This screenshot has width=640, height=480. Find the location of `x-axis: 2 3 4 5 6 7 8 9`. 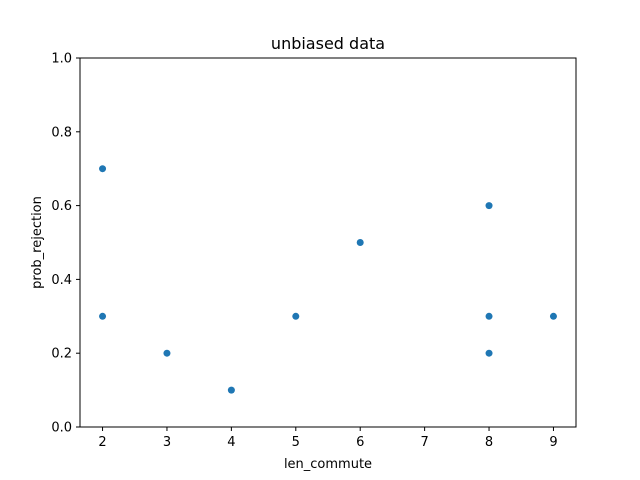

x-axis: 2 3 4 5 6 7 8 9 is located at coordinates (328, 438).